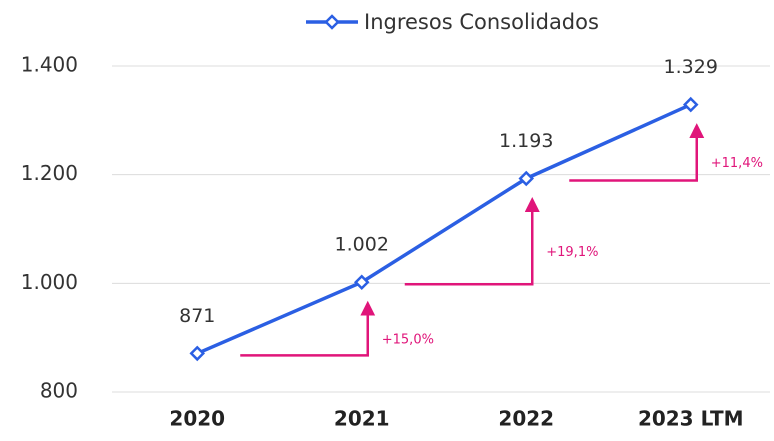 This screenshot has height=441, width=774. Describe the element at coordinates (49, 65) in the screenshot. I see `y-tick-label: 1.400` at that location.